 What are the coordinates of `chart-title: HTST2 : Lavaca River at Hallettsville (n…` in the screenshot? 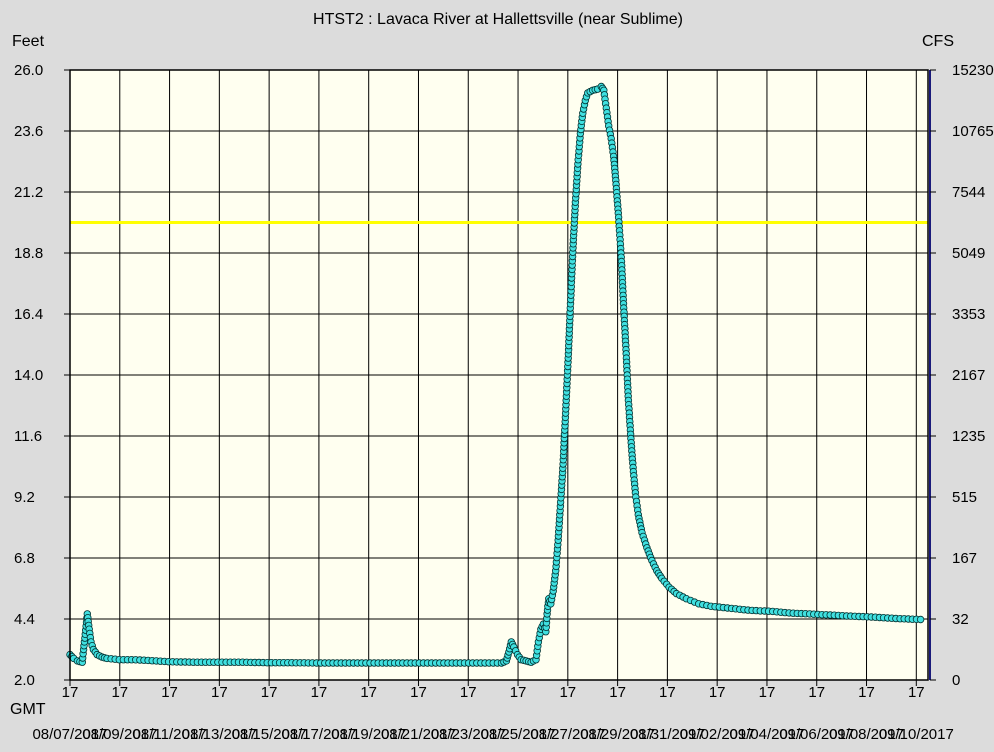 It's located at (498, 19).